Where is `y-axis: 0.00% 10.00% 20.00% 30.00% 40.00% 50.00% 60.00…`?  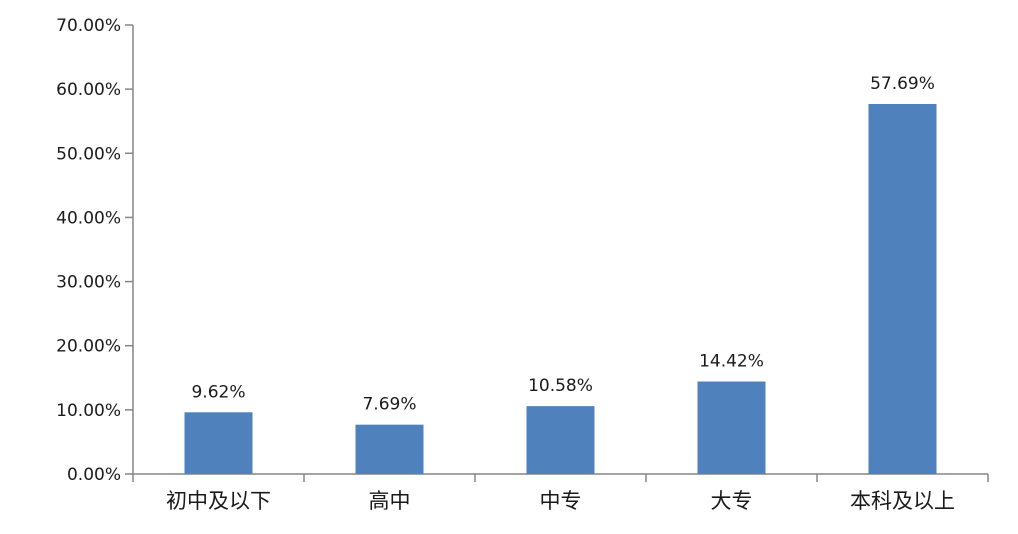
y-axis: 0.00% 10.00% 20.00% 30.00% 40.00% 50.00% 60.00… is located at coordinates (95, 250).